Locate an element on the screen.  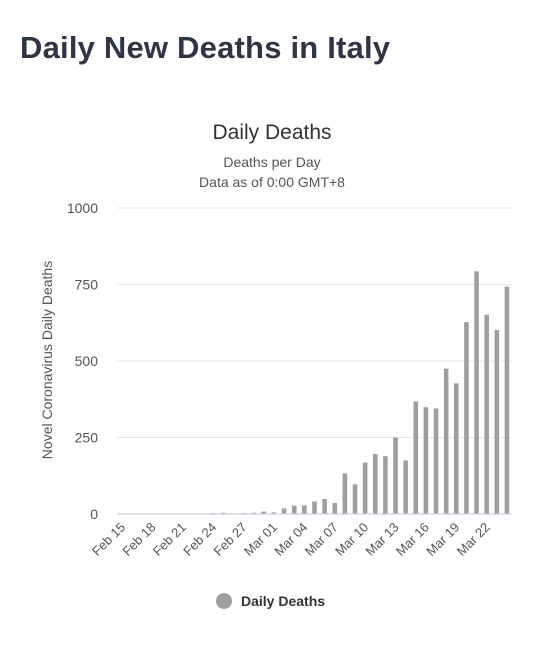
x-tick-label: Feb 24 is located at coordinates (199, 539).